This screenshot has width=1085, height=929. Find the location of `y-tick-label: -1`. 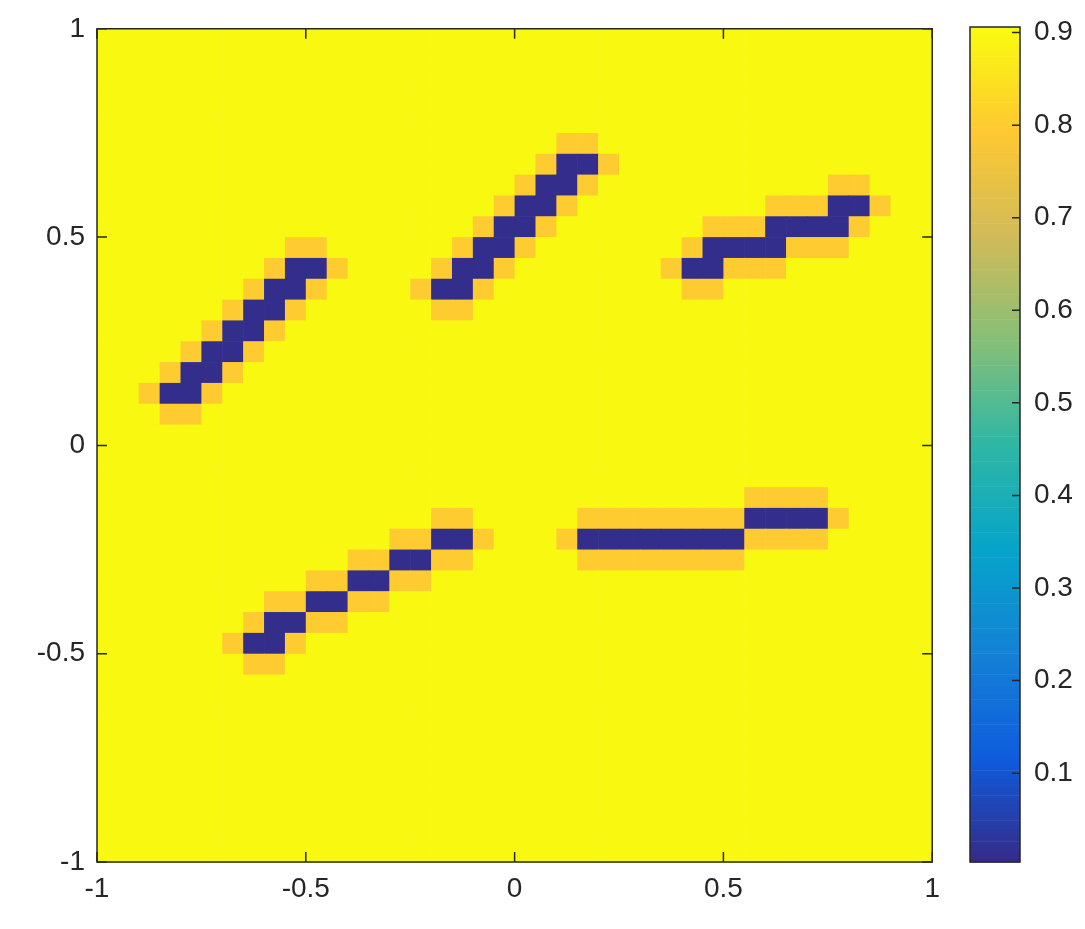

y-tick-label: -1 is located at coordinates (72, 860).